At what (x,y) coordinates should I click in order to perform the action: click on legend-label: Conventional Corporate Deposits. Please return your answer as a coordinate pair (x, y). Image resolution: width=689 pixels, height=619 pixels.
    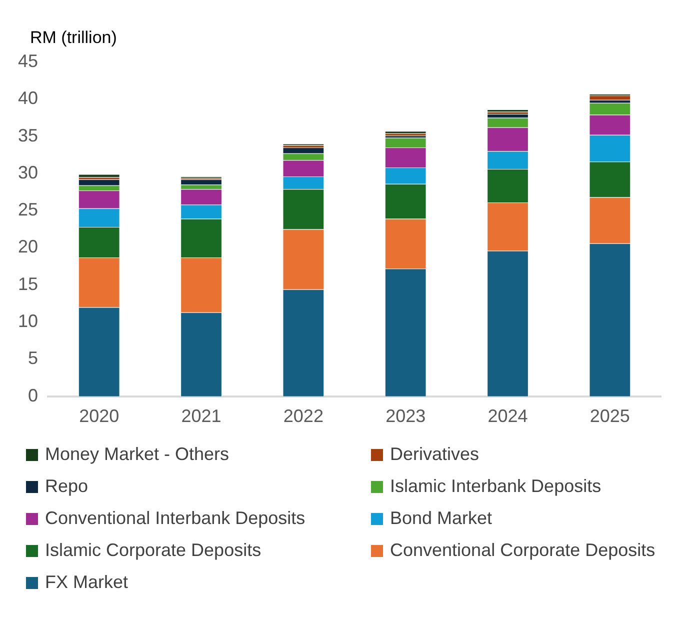
    Looking at the image, I should click on (523, 550).